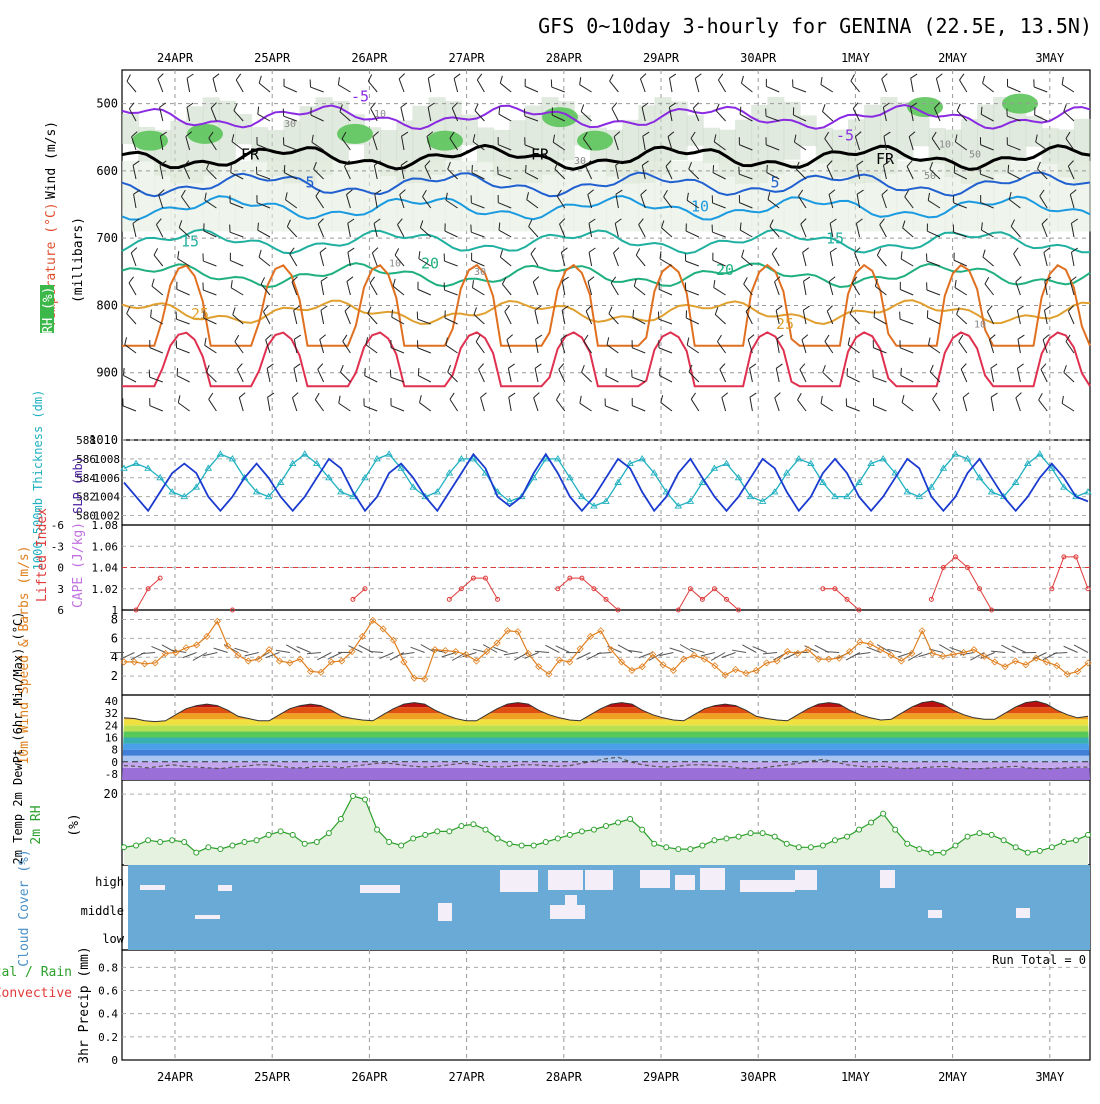 Image resolution: width=1100 pixels, height=1104 pixels. I want to click on temp2m-ylabels: 2m Temp 2m DewPt (6hr Min/Max) (°C), so click(18, 738).